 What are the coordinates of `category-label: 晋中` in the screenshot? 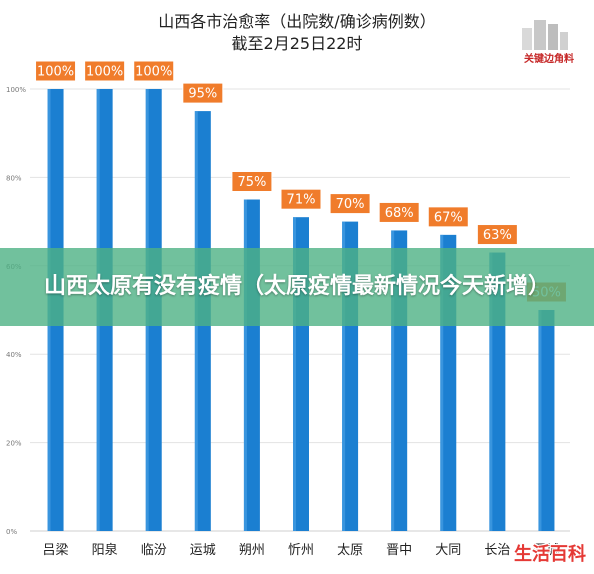 It's located at (399, 550).